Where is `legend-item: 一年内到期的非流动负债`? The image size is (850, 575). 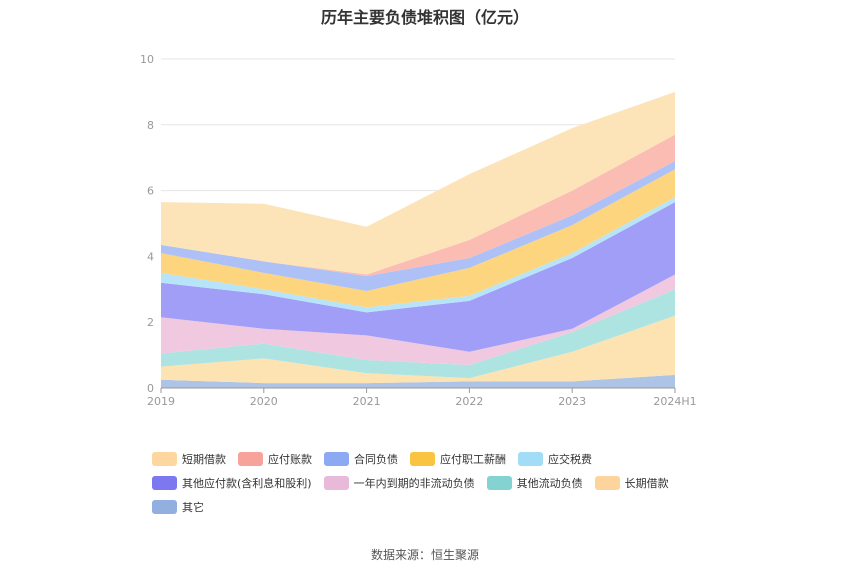 legend-item: 一年内到期的非流动负债 is located at coordinates (399, 483).